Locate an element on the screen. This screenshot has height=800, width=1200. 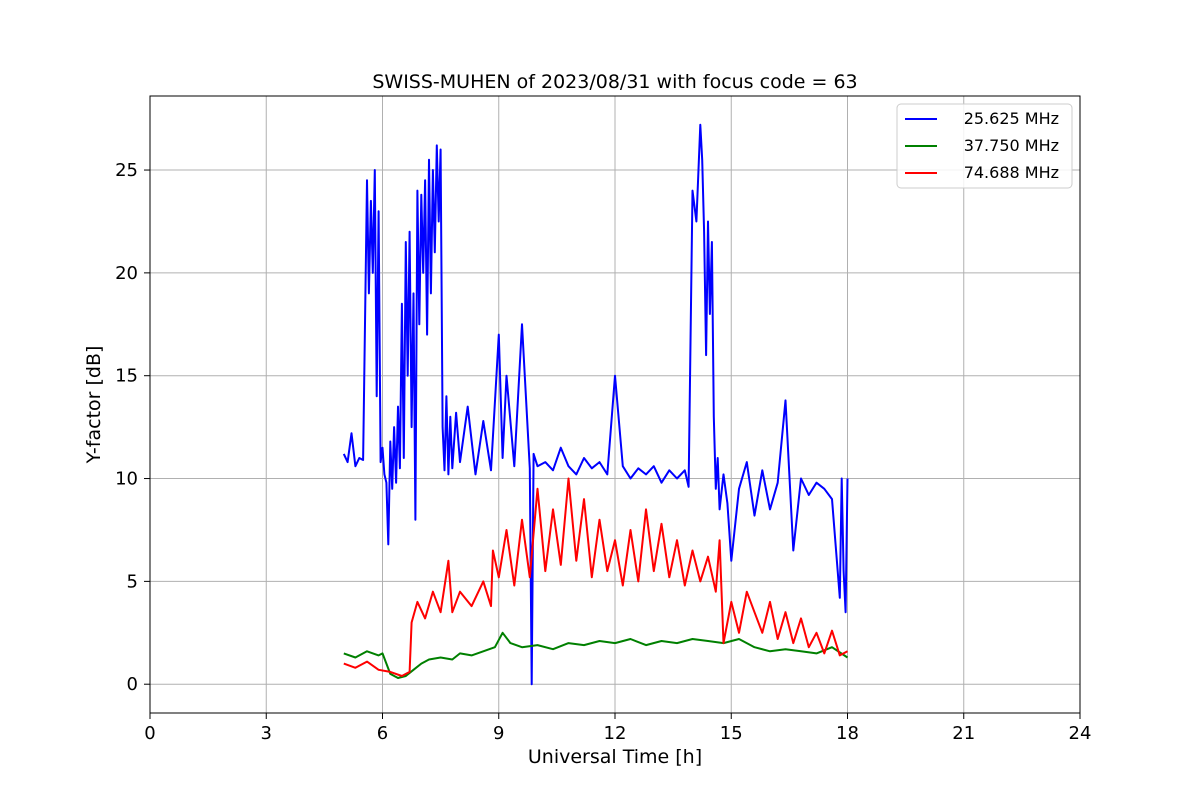
x-tick-label: 12 is located at coordinates (615, 733).